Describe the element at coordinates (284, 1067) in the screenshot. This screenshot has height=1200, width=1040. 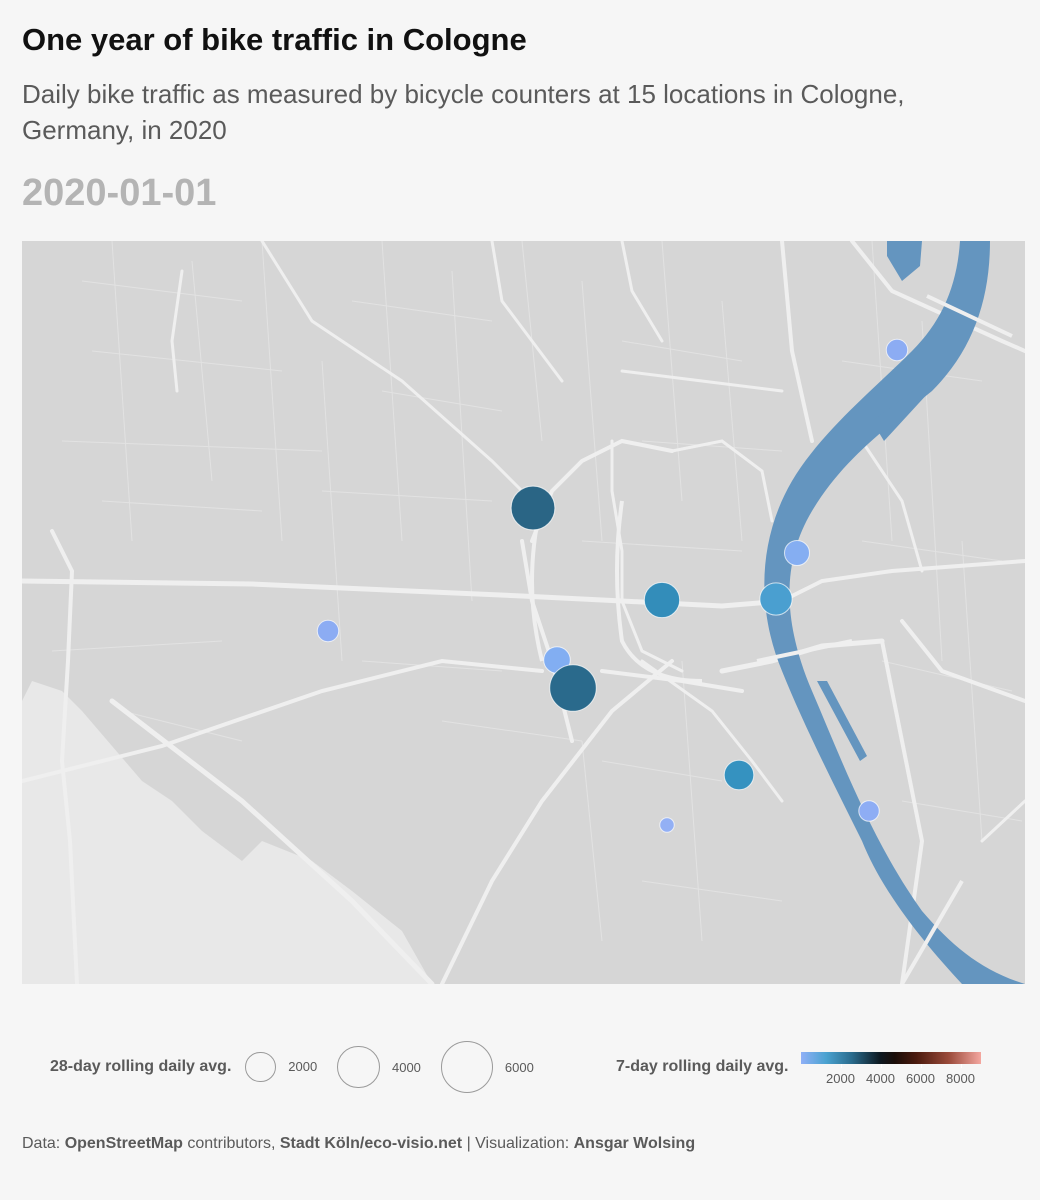
I see `size-legend-item: 2000` at that location.